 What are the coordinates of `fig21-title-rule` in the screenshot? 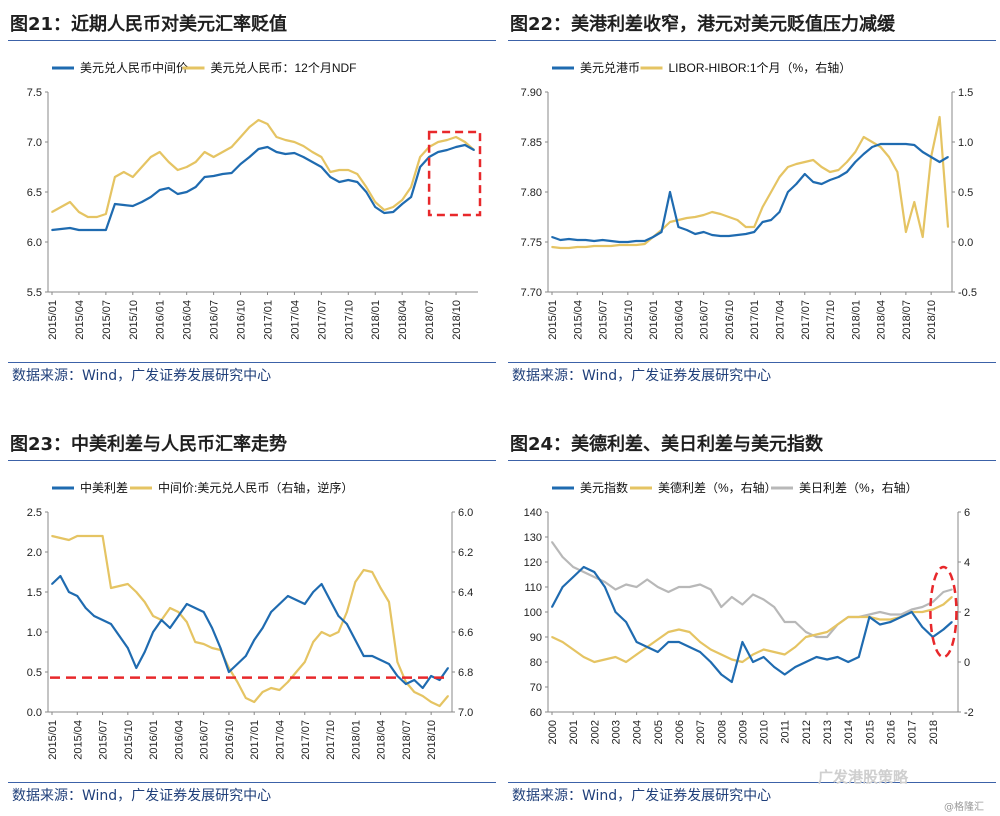 It's located at (252, 40).